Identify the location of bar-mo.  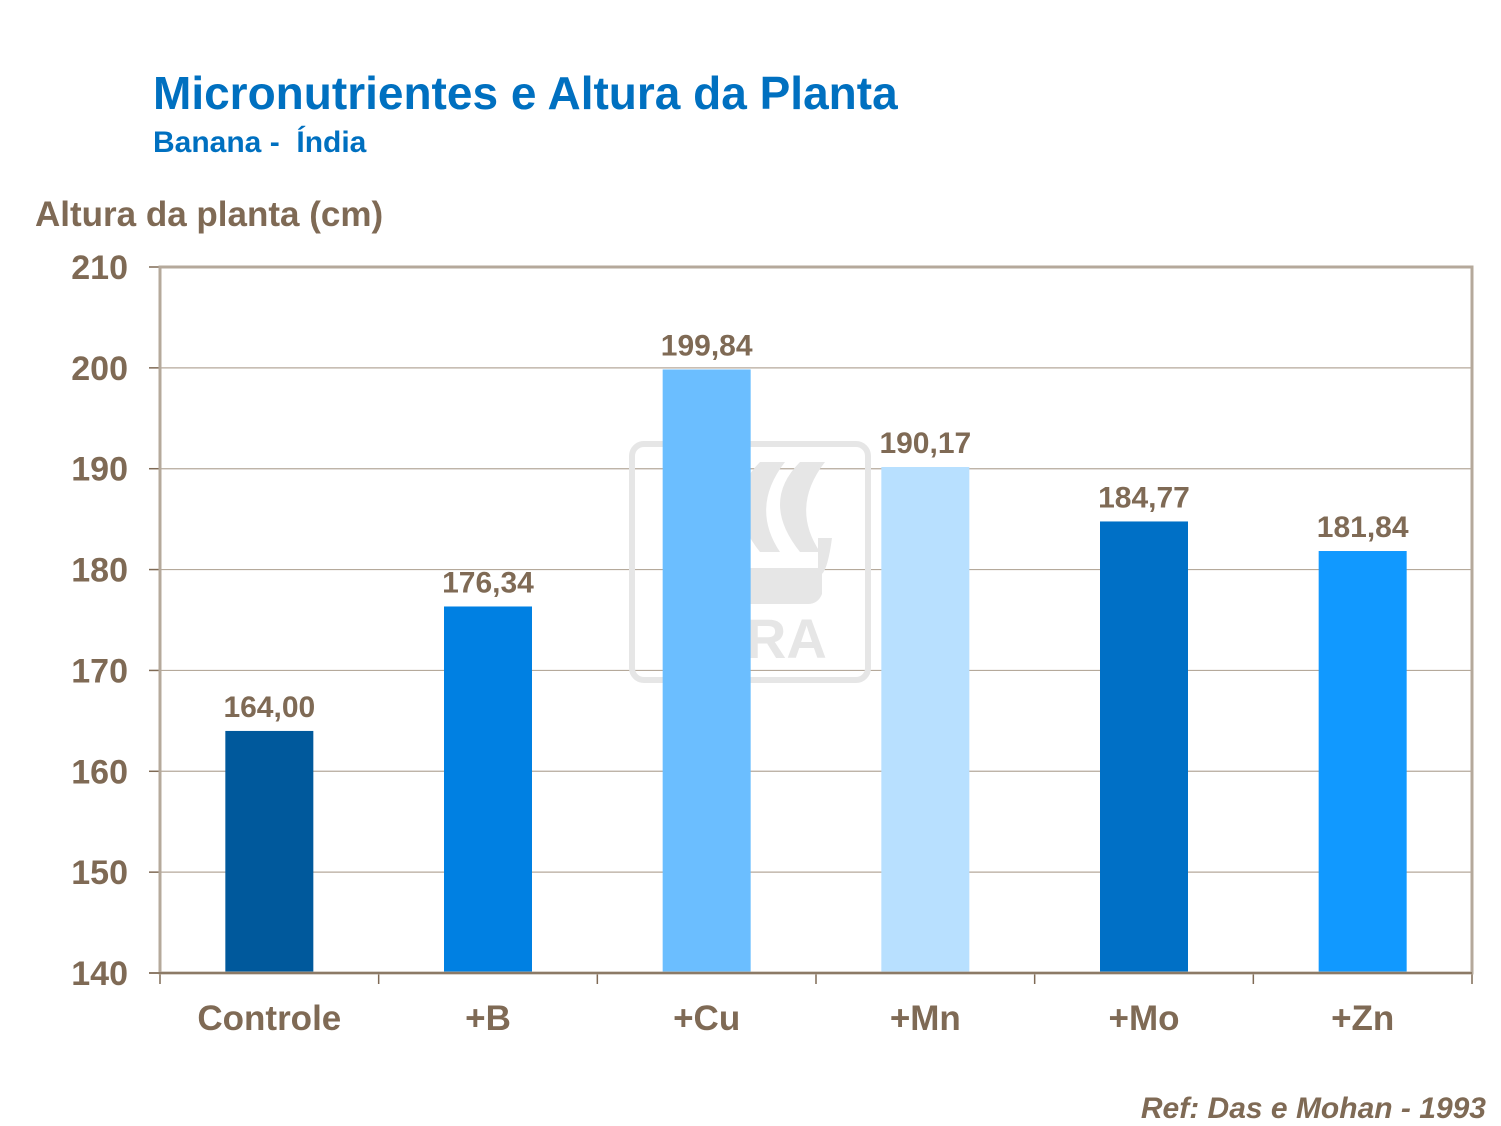
(1144, 747).